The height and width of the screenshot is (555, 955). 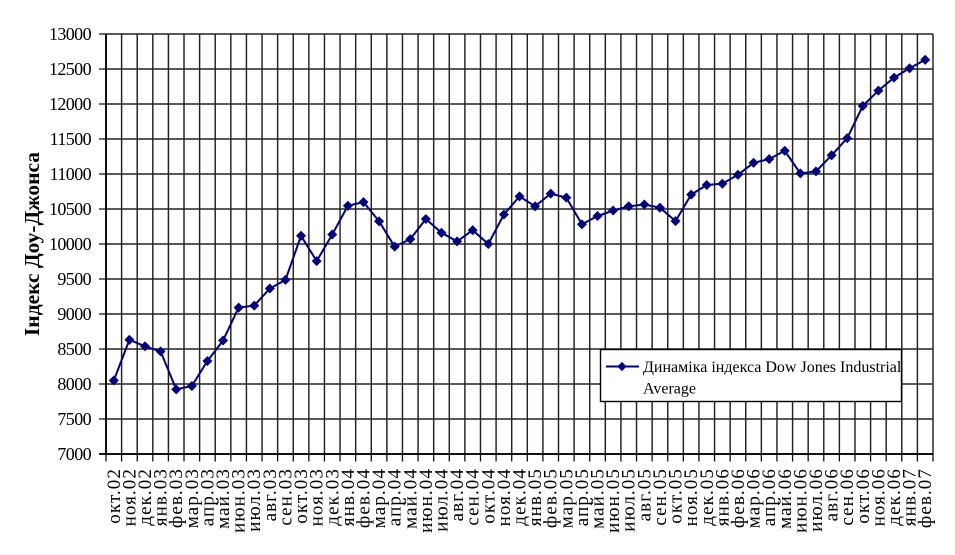 What do you see at coordinates (74, 384) in the screenshot?
I see `svg-text: 8000` at bounding box center [74, 384].